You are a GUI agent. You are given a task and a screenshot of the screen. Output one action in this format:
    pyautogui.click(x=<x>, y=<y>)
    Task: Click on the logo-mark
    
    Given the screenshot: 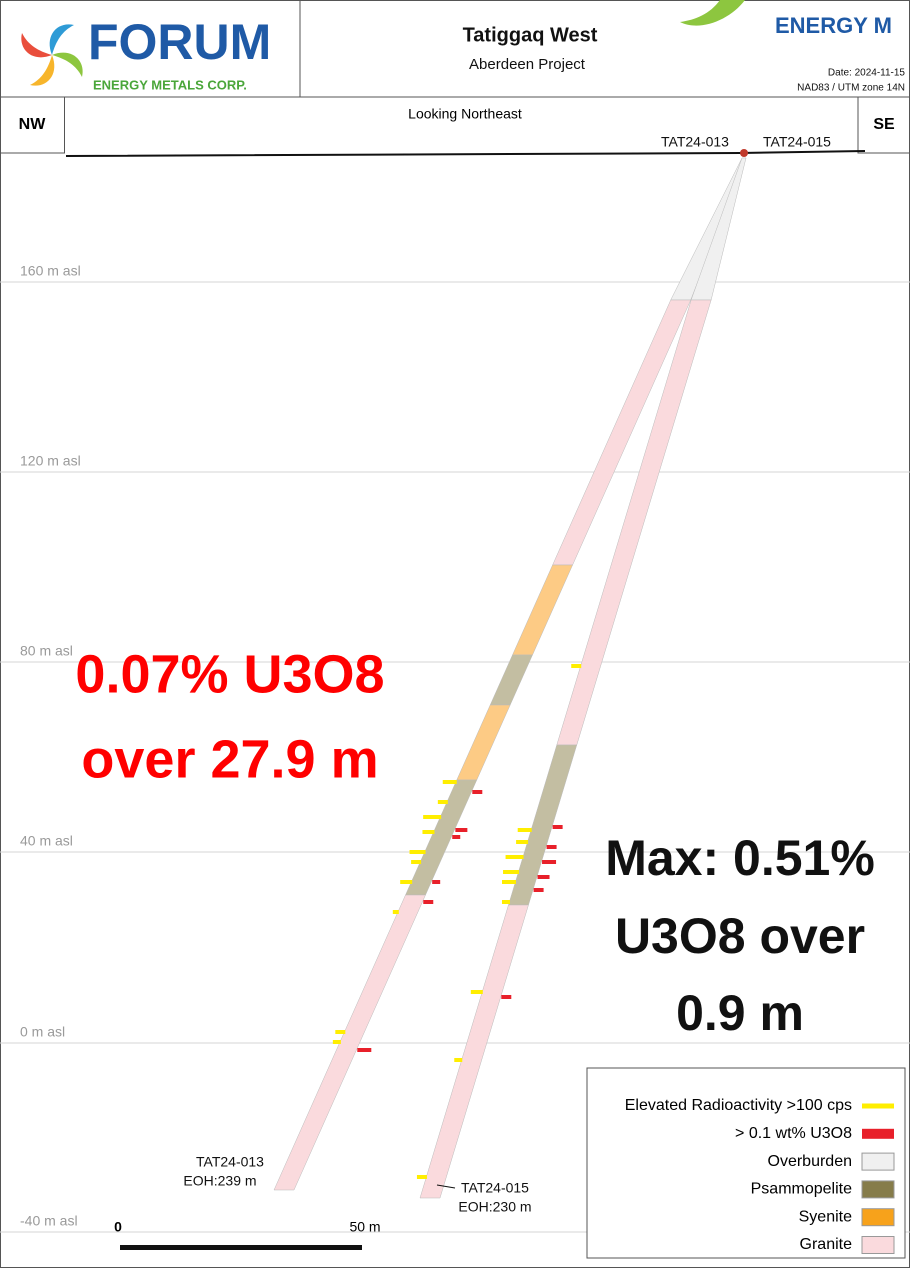 What is the action you would take?
    pyautogui.click(x=52, y=55)
    